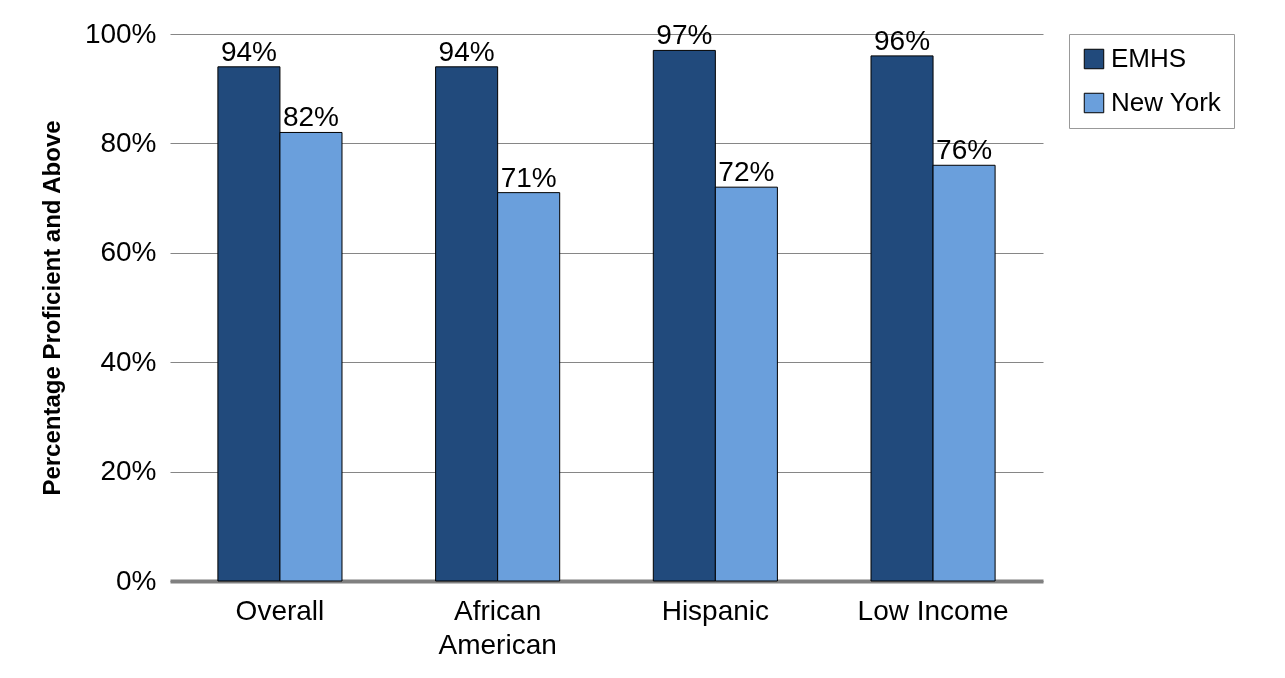 This screenshot has height=678, width=1285. Describe the element at coordinates (128, 471) in the screenshot. I see `y-tick-label: 20%` at that location.